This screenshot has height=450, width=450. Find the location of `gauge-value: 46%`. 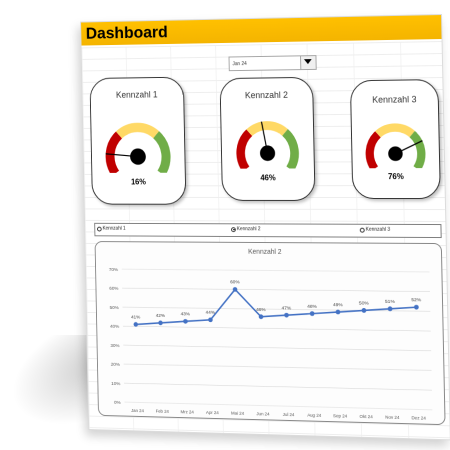

gauge-value: 46% is located at coordinates (268, 177).